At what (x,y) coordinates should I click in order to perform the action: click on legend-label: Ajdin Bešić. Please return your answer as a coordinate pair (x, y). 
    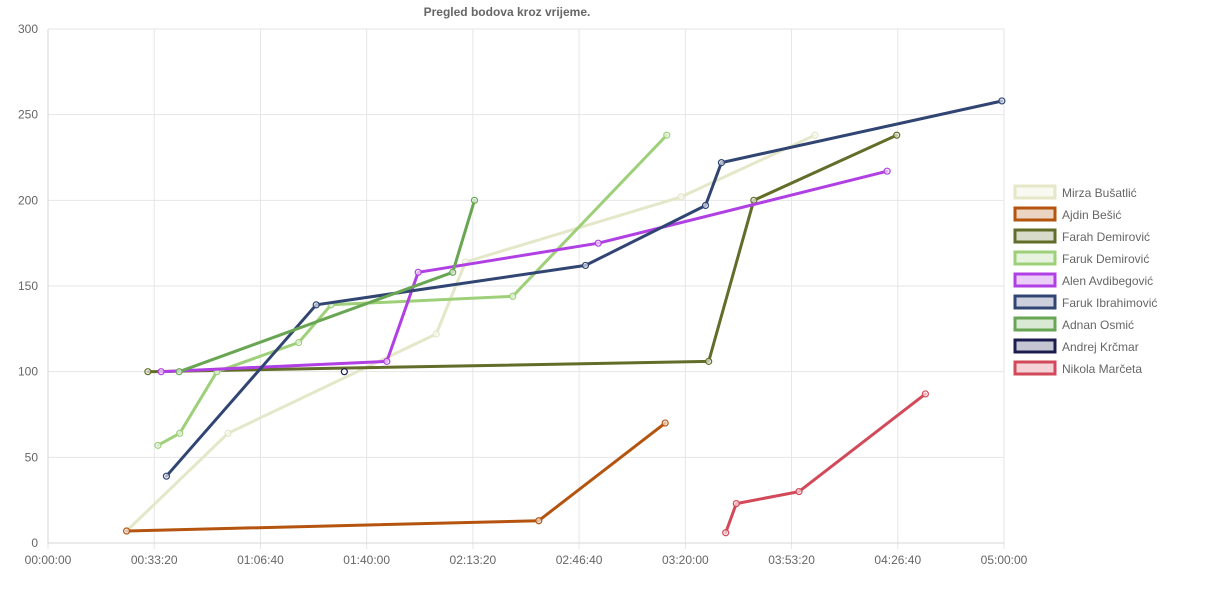
    Looking at the image, I should click on (1091, 215).